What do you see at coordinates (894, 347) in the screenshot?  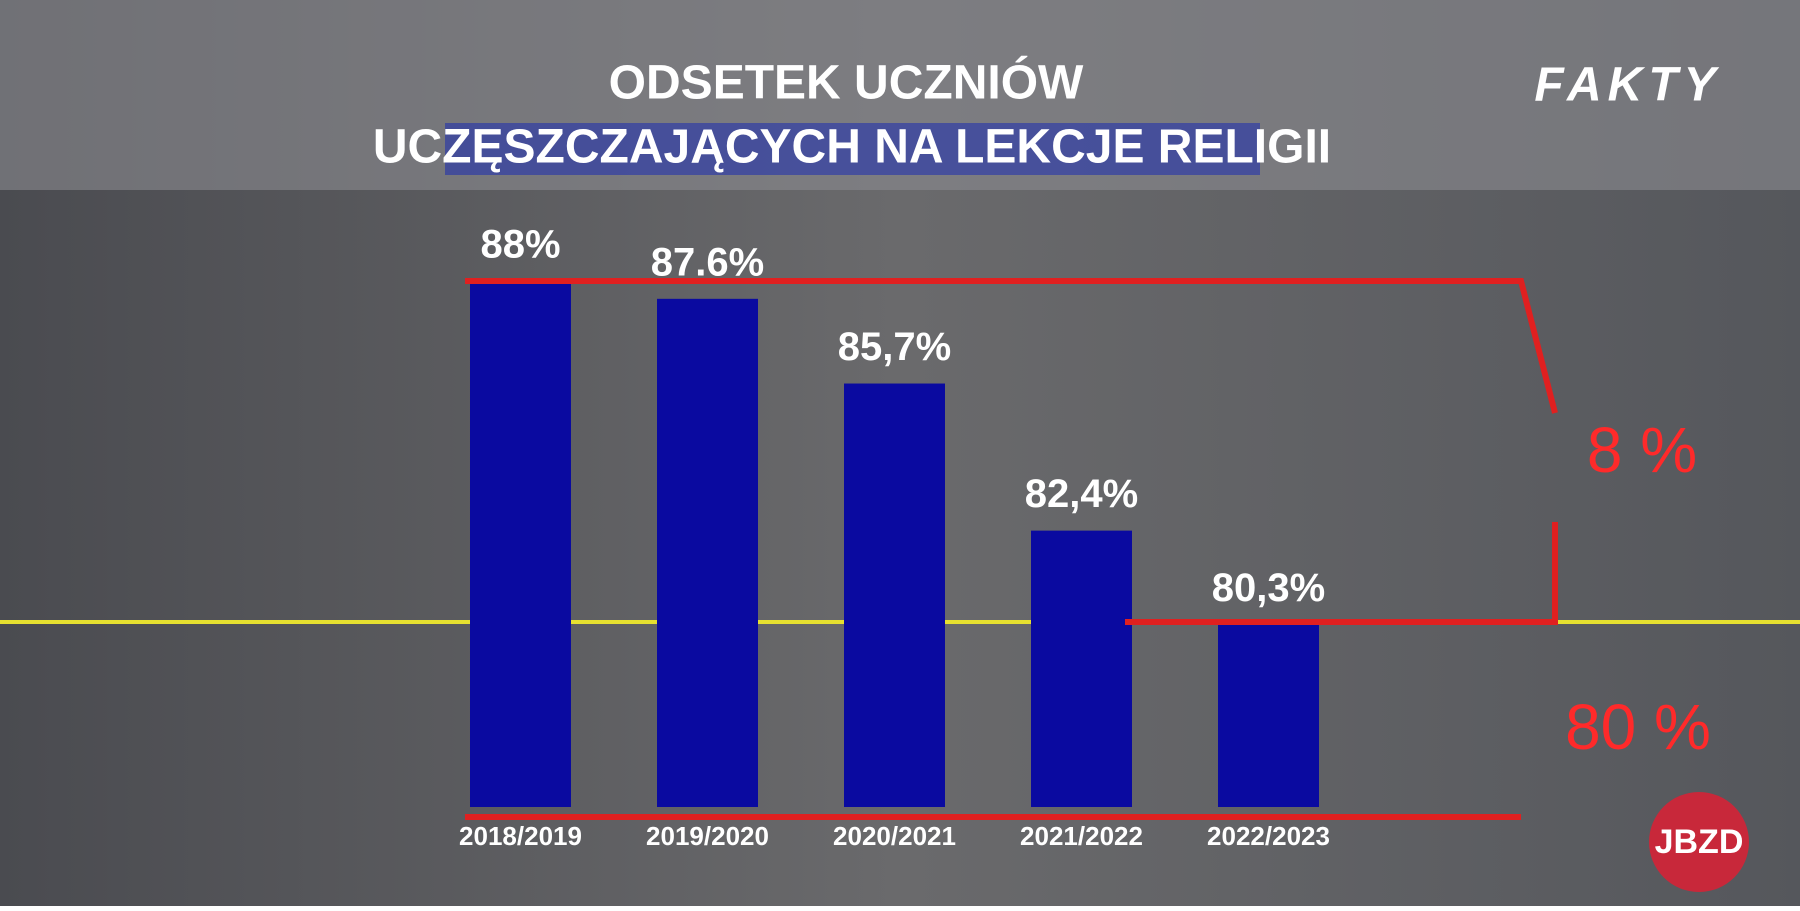 I see `value-label: 85,7%` at bounding box center [894, 347].